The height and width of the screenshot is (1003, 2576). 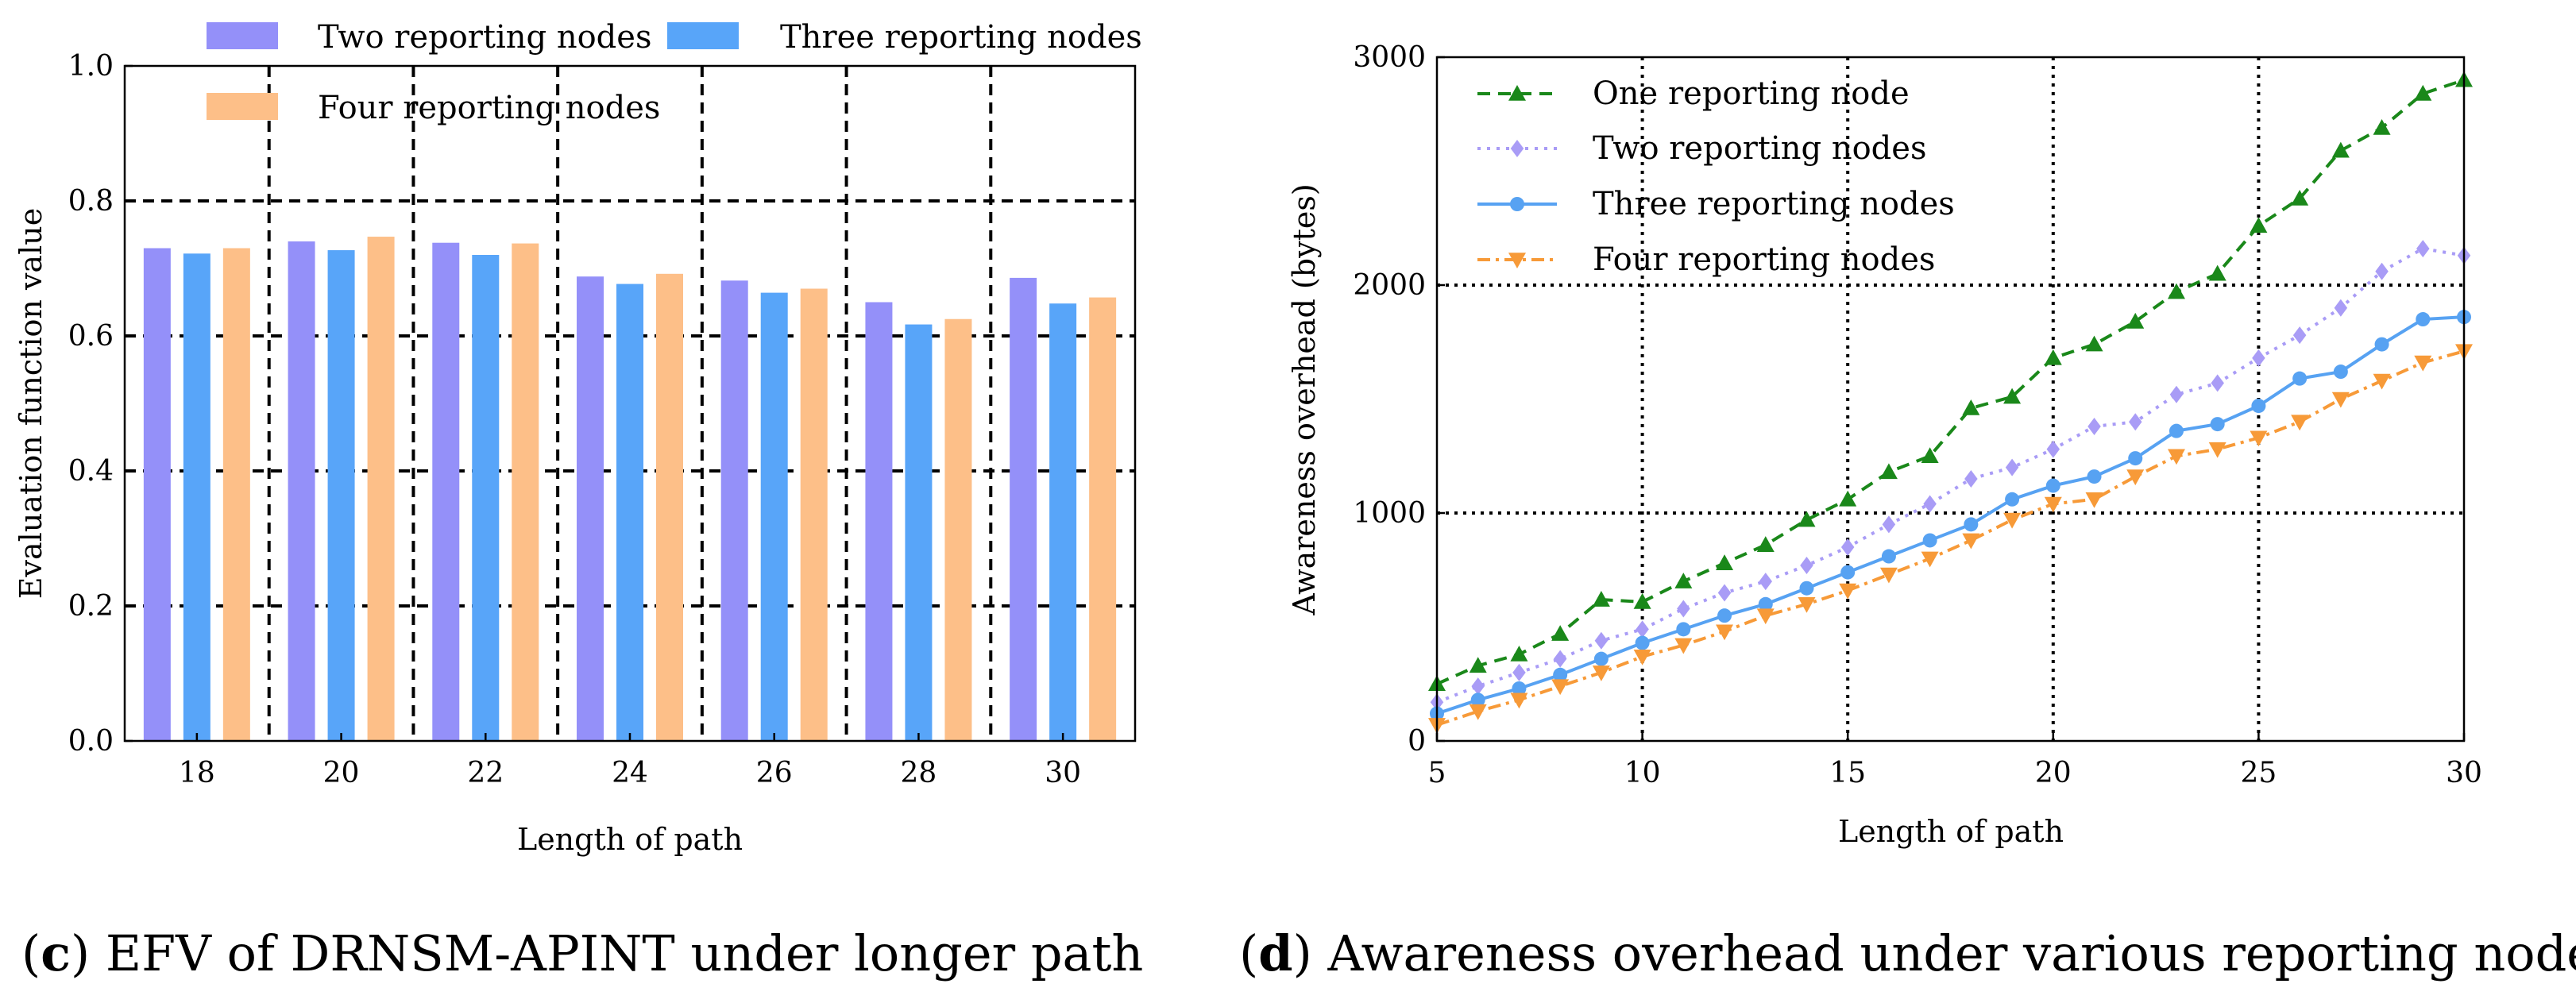 What do you see at coordinates (1764, 259) in the screenshot?
I see `legend-label-four-line: Four reporting nodes` at bounding box center [1764, 259].